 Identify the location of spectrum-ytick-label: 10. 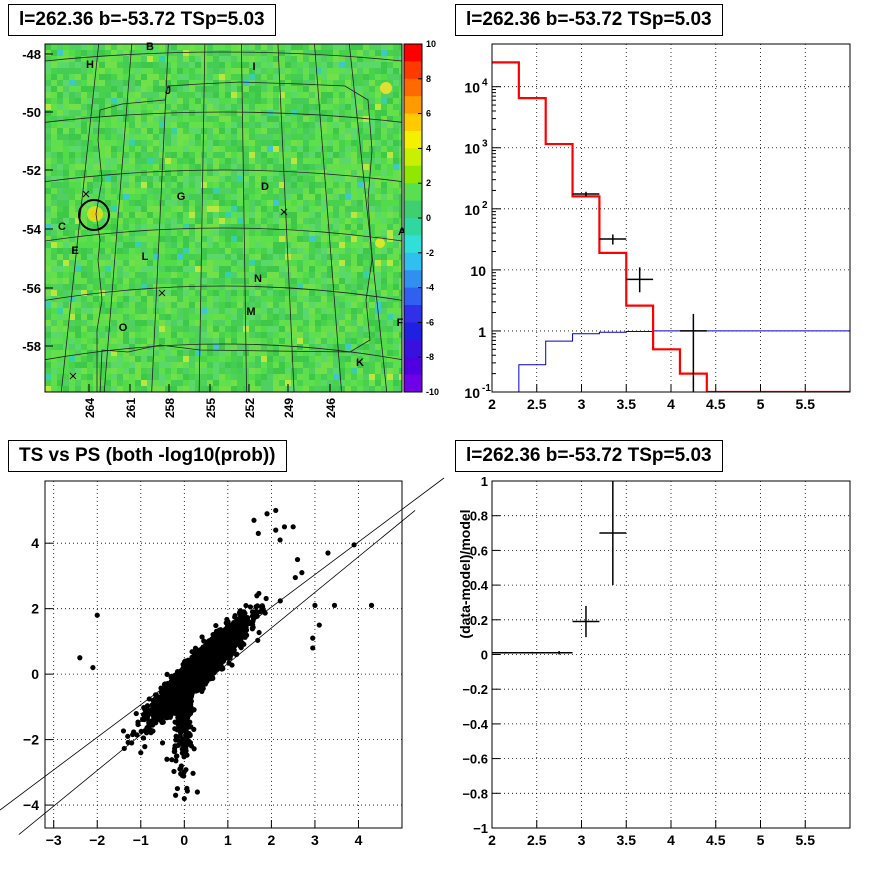
(472, 393).